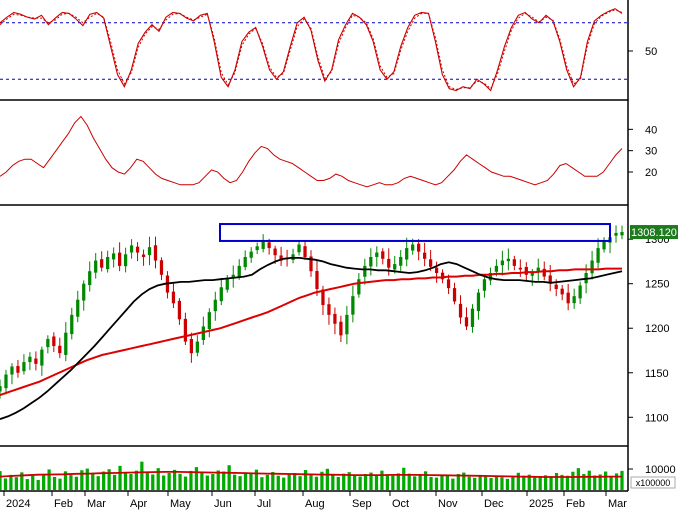  I want to click on x-tick-label: Aug, so click(315, 504).